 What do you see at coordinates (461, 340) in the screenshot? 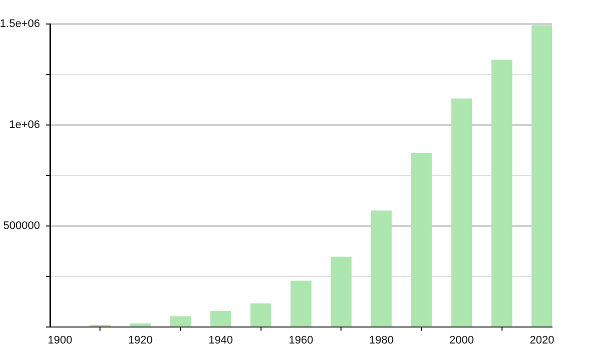
I see `x-tick-label: 2000` at bounding box center [461, 340].